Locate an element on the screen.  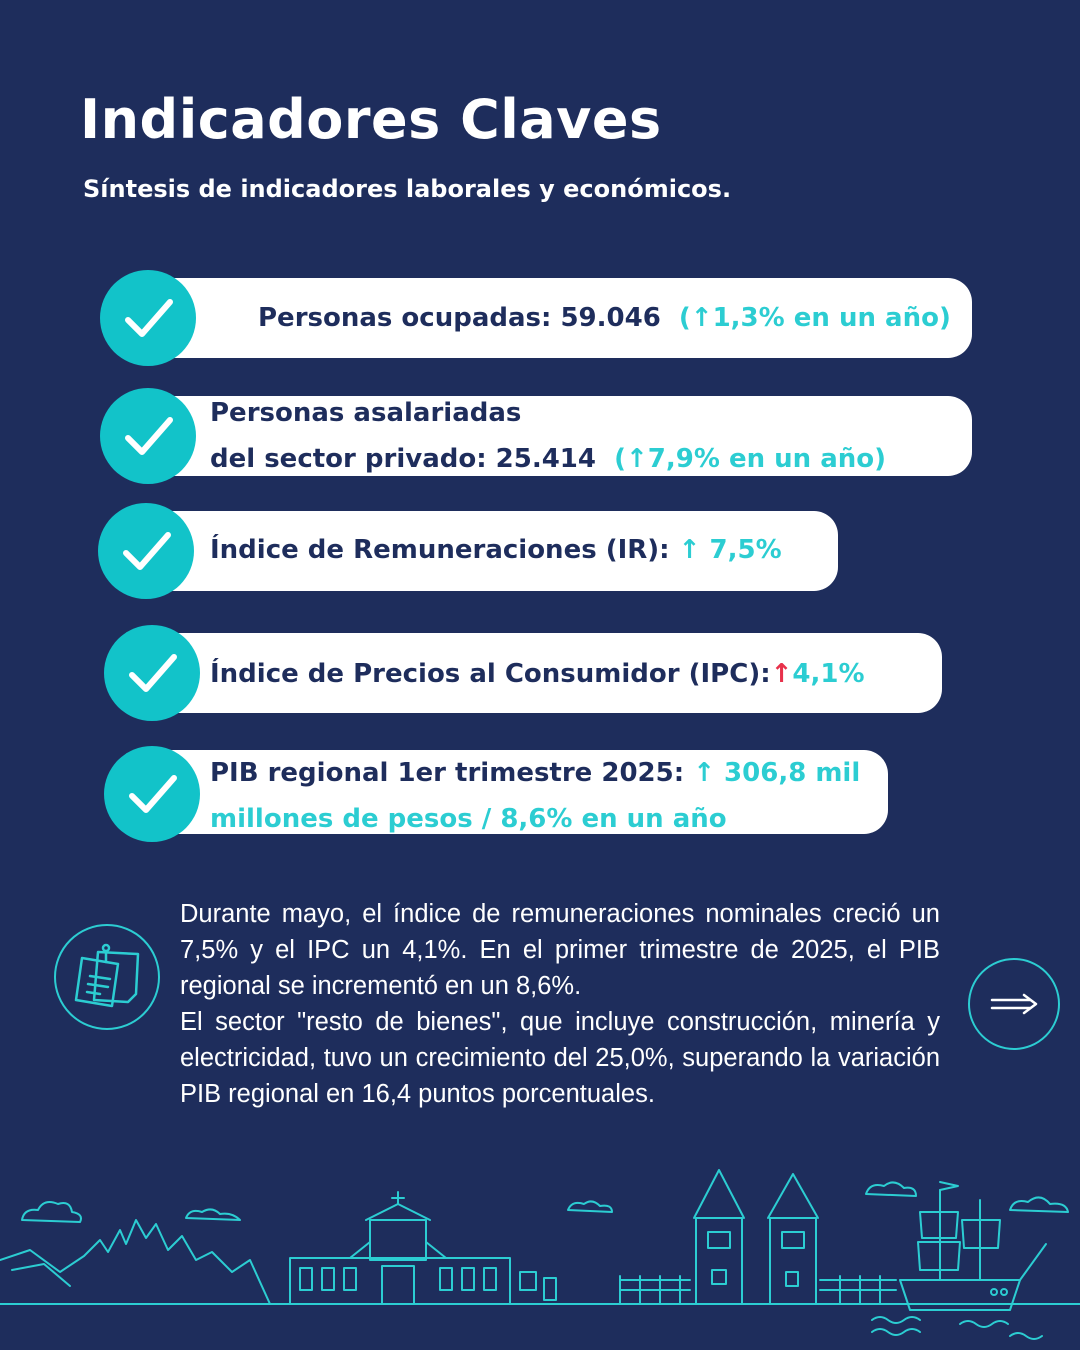
indicator-label-line1: Personas asalariadas is located at coordinates (366, 413).